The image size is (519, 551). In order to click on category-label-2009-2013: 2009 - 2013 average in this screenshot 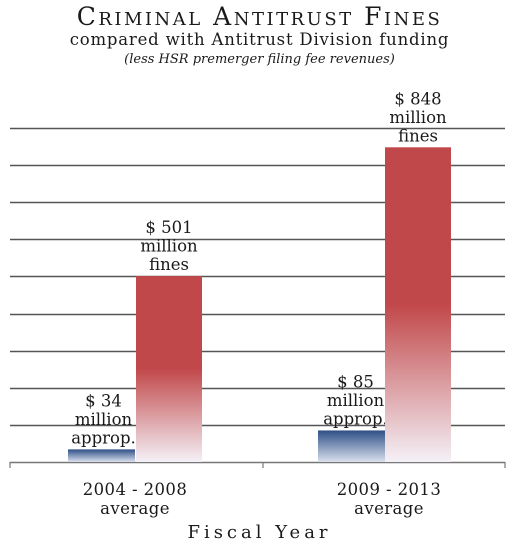, I will do `click(389, 499)`.